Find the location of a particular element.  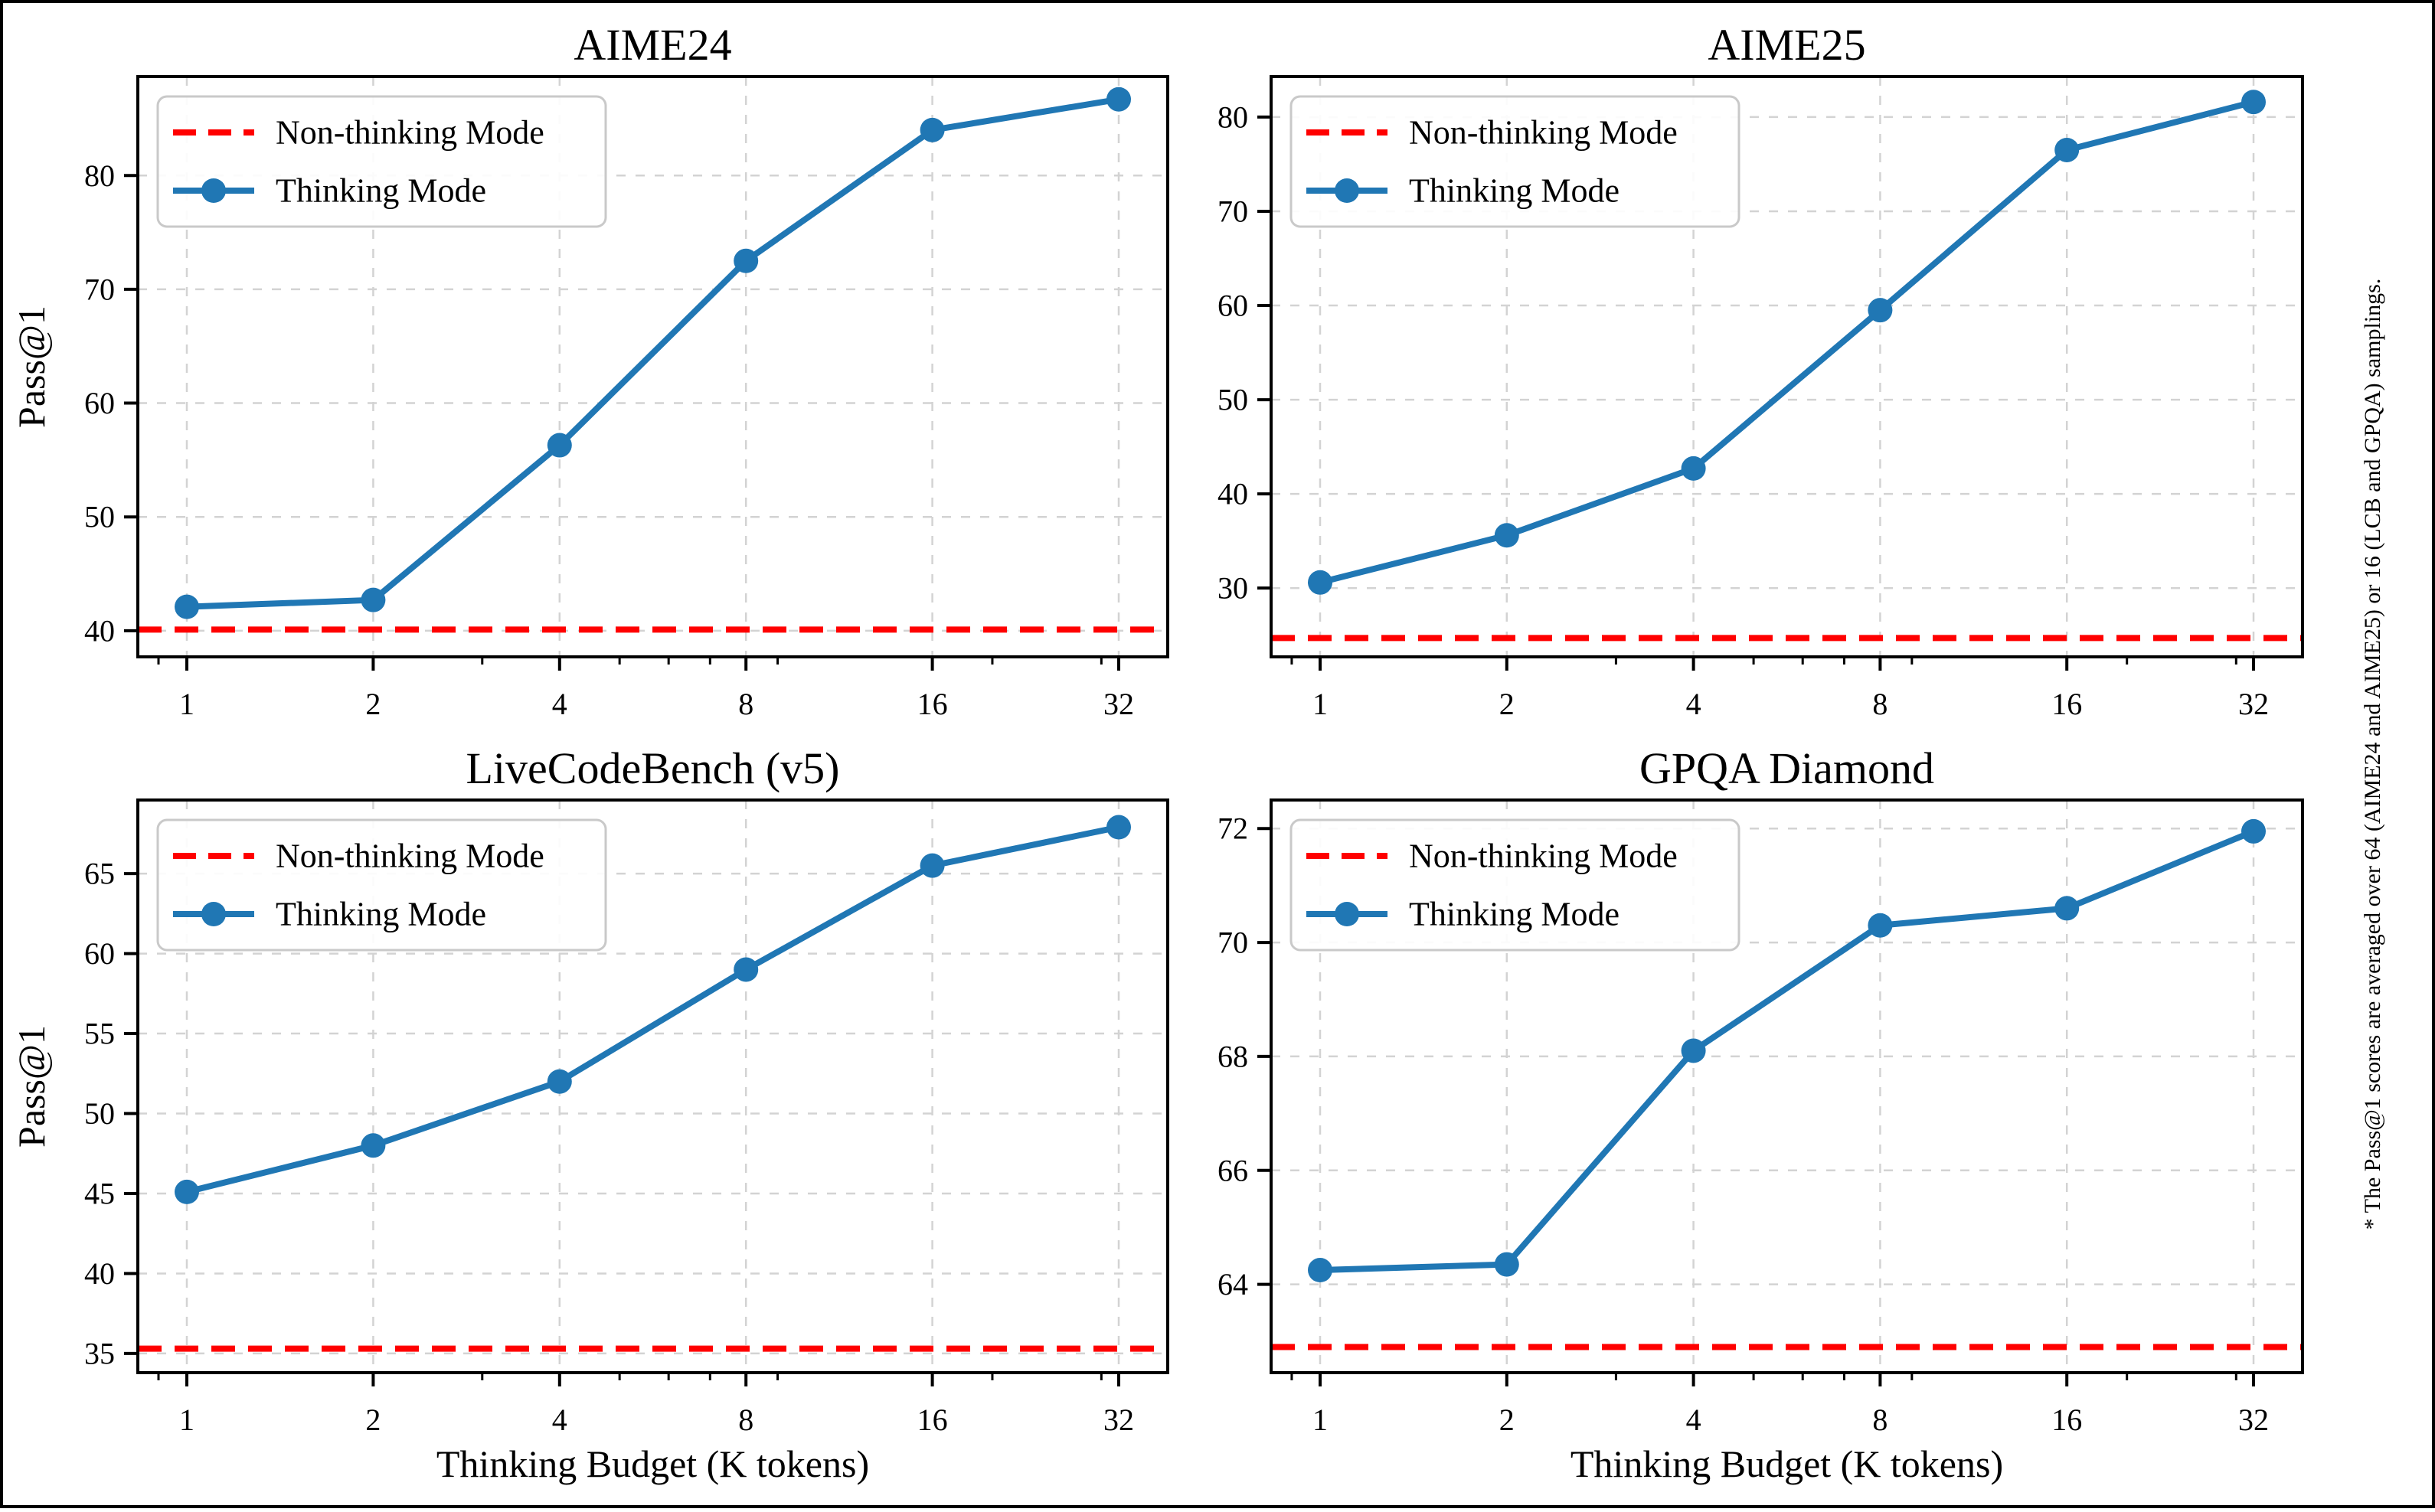

y-tick-label: 68 is located at coordinates (1233, 1056).